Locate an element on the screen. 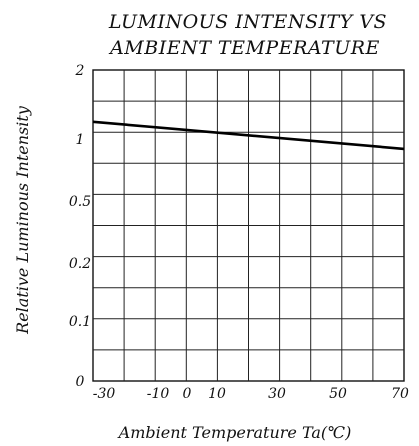 This screenshot has width=419, height=446. y-tick-label: 0.1 is located at coordinates (80, 322).